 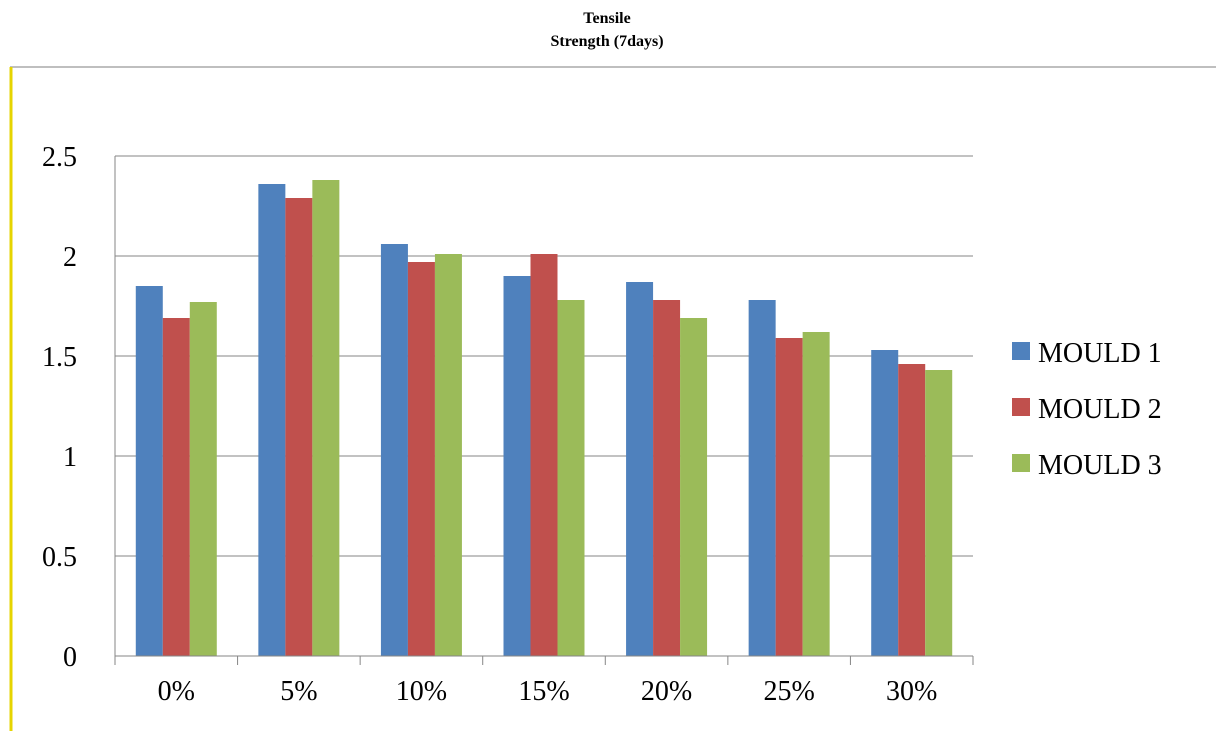 What do you see at coordinates (298, 691) in the screenshot?
I see `x-tick-label: 5%` at bounding box center [298, 691].